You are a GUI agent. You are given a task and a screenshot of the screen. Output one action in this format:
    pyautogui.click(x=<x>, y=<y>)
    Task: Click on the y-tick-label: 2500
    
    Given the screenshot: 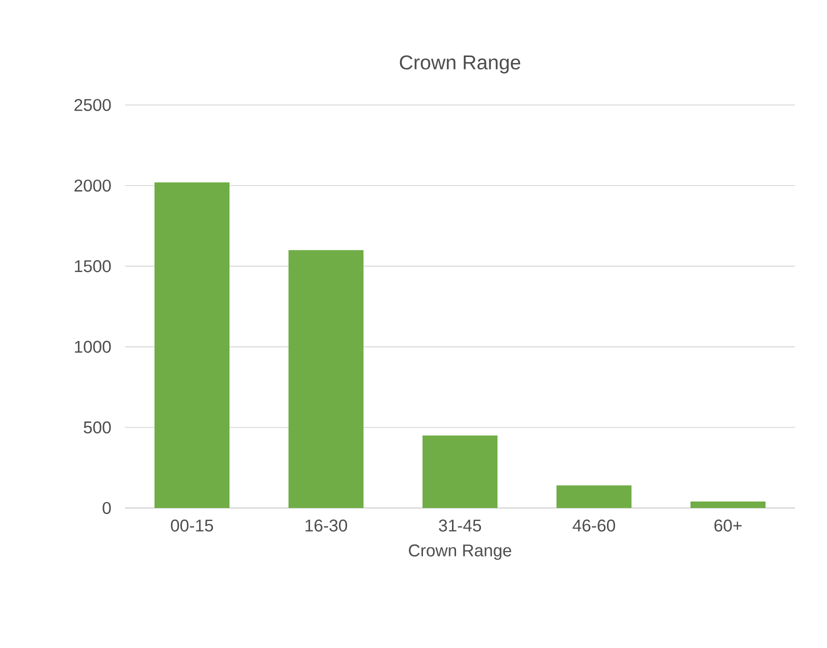 What is the action you would take?
    pyautogui.click(x=92, y=105)
    